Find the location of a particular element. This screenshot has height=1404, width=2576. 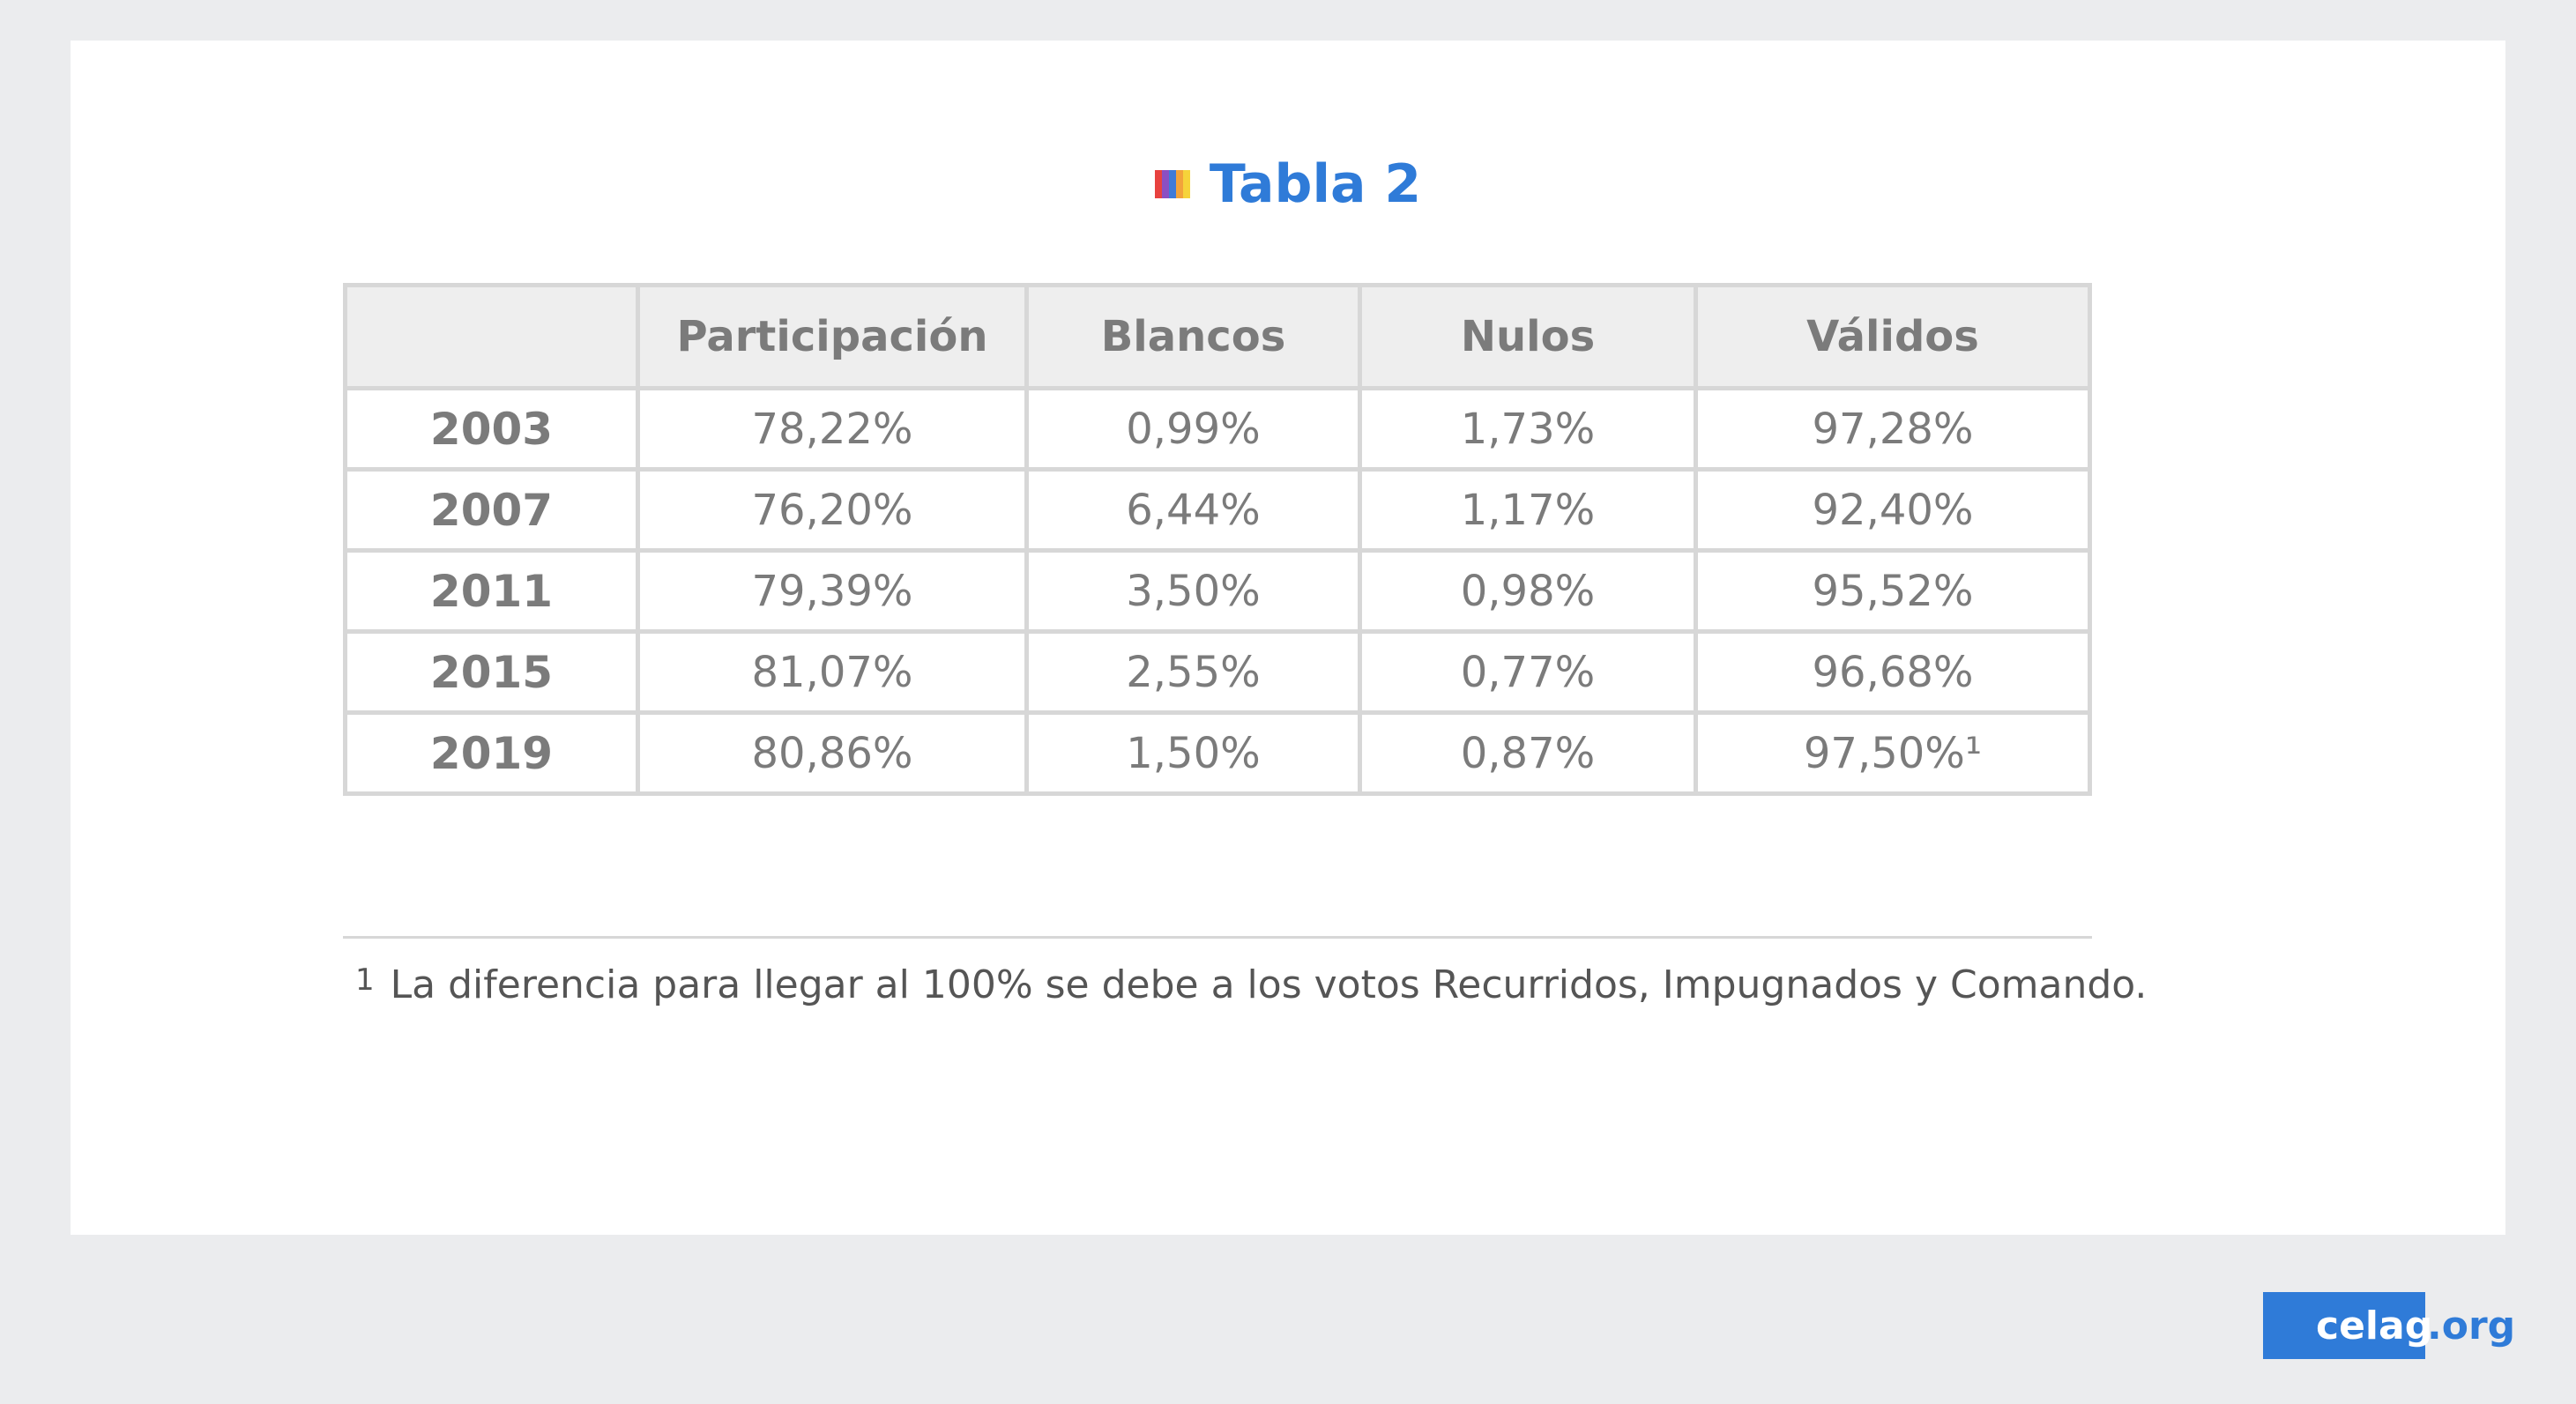

header-cell-empty is located at coordinates (491, 336).